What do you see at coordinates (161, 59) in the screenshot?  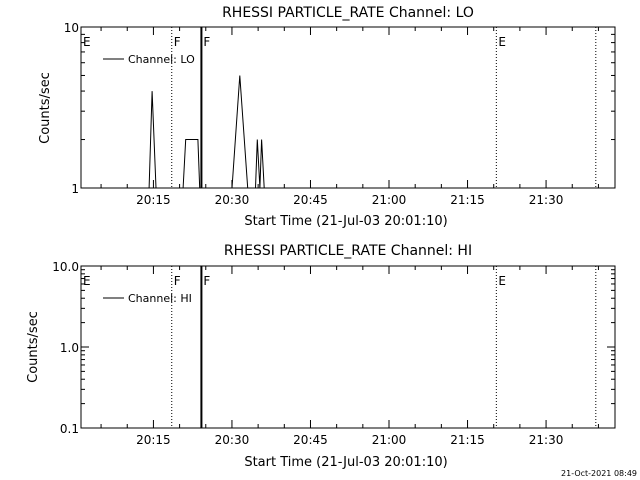 I see `lo-legend-label: Channel: LO` at bounding box center [161, 59].